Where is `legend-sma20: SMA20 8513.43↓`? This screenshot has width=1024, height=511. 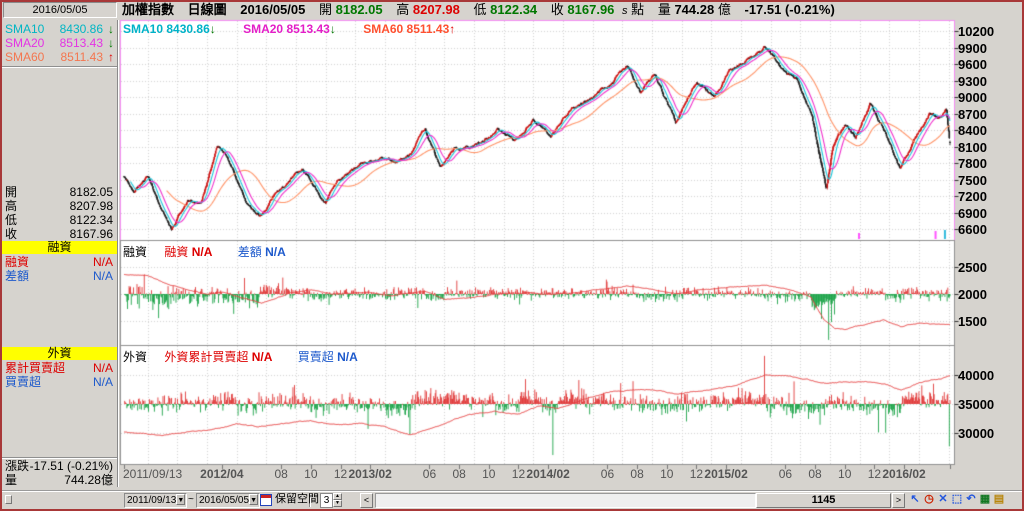 legend-sma20: SMA20 8513.43↓ is located at coordinates (289, 29).